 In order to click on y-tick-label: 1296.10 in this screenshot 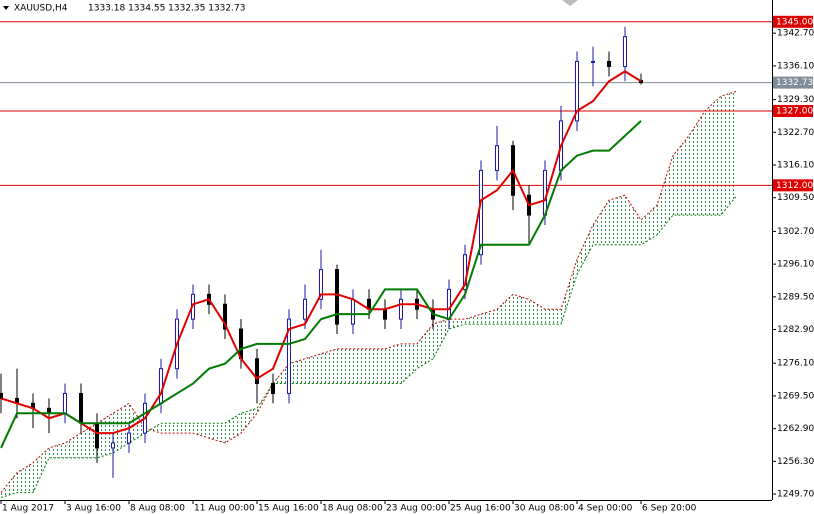, I will do `click(795, 265)`.